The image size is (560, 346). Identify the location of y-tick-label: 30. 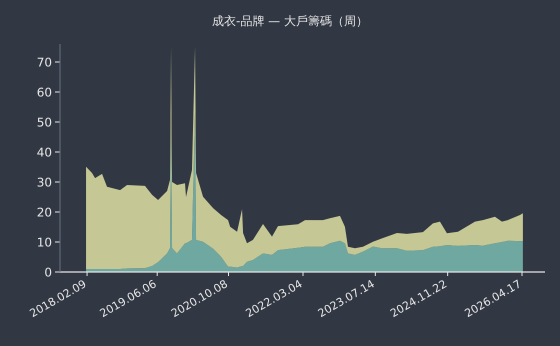
(44, 183).